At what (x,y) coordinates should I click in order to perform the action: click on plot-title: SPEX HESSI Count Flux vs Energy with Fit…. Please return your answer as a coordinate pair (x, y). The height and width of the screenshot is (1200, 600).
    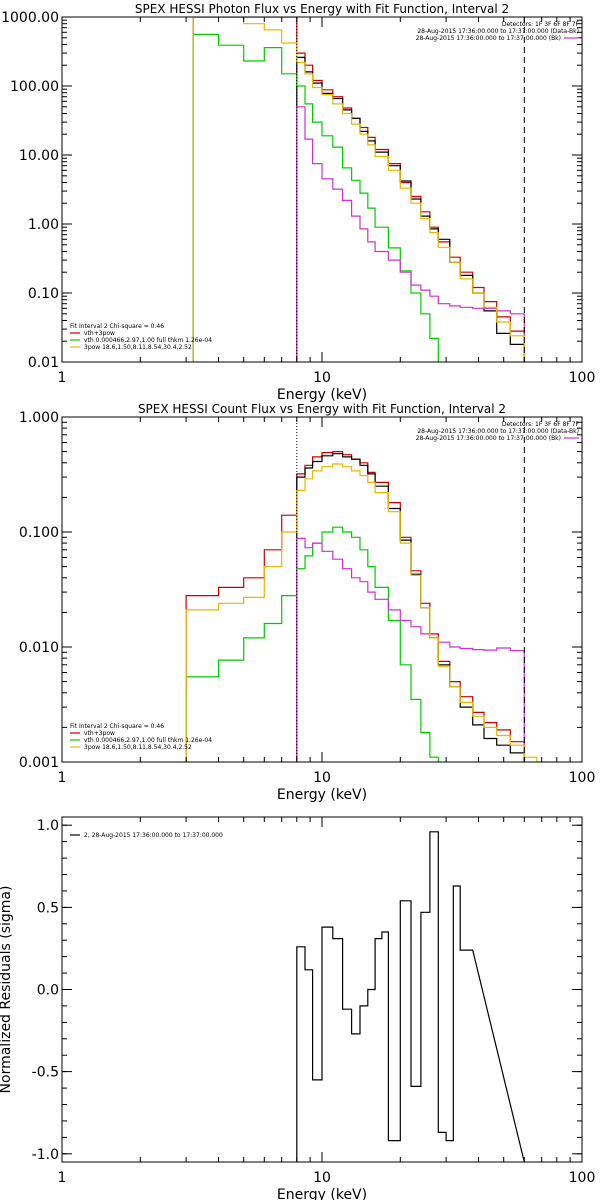
    Looking at the image, I should click on (322, 409).